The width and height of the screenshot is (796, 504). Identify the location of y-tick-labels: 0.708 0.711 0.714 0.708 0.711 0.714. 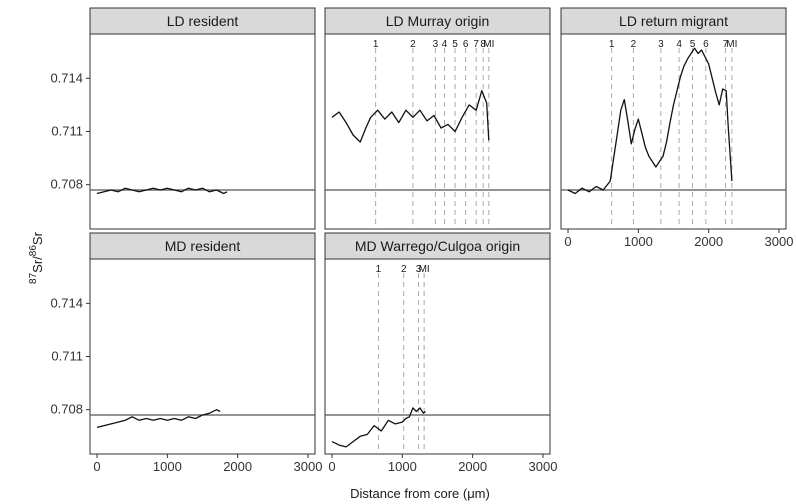
(70, 243).